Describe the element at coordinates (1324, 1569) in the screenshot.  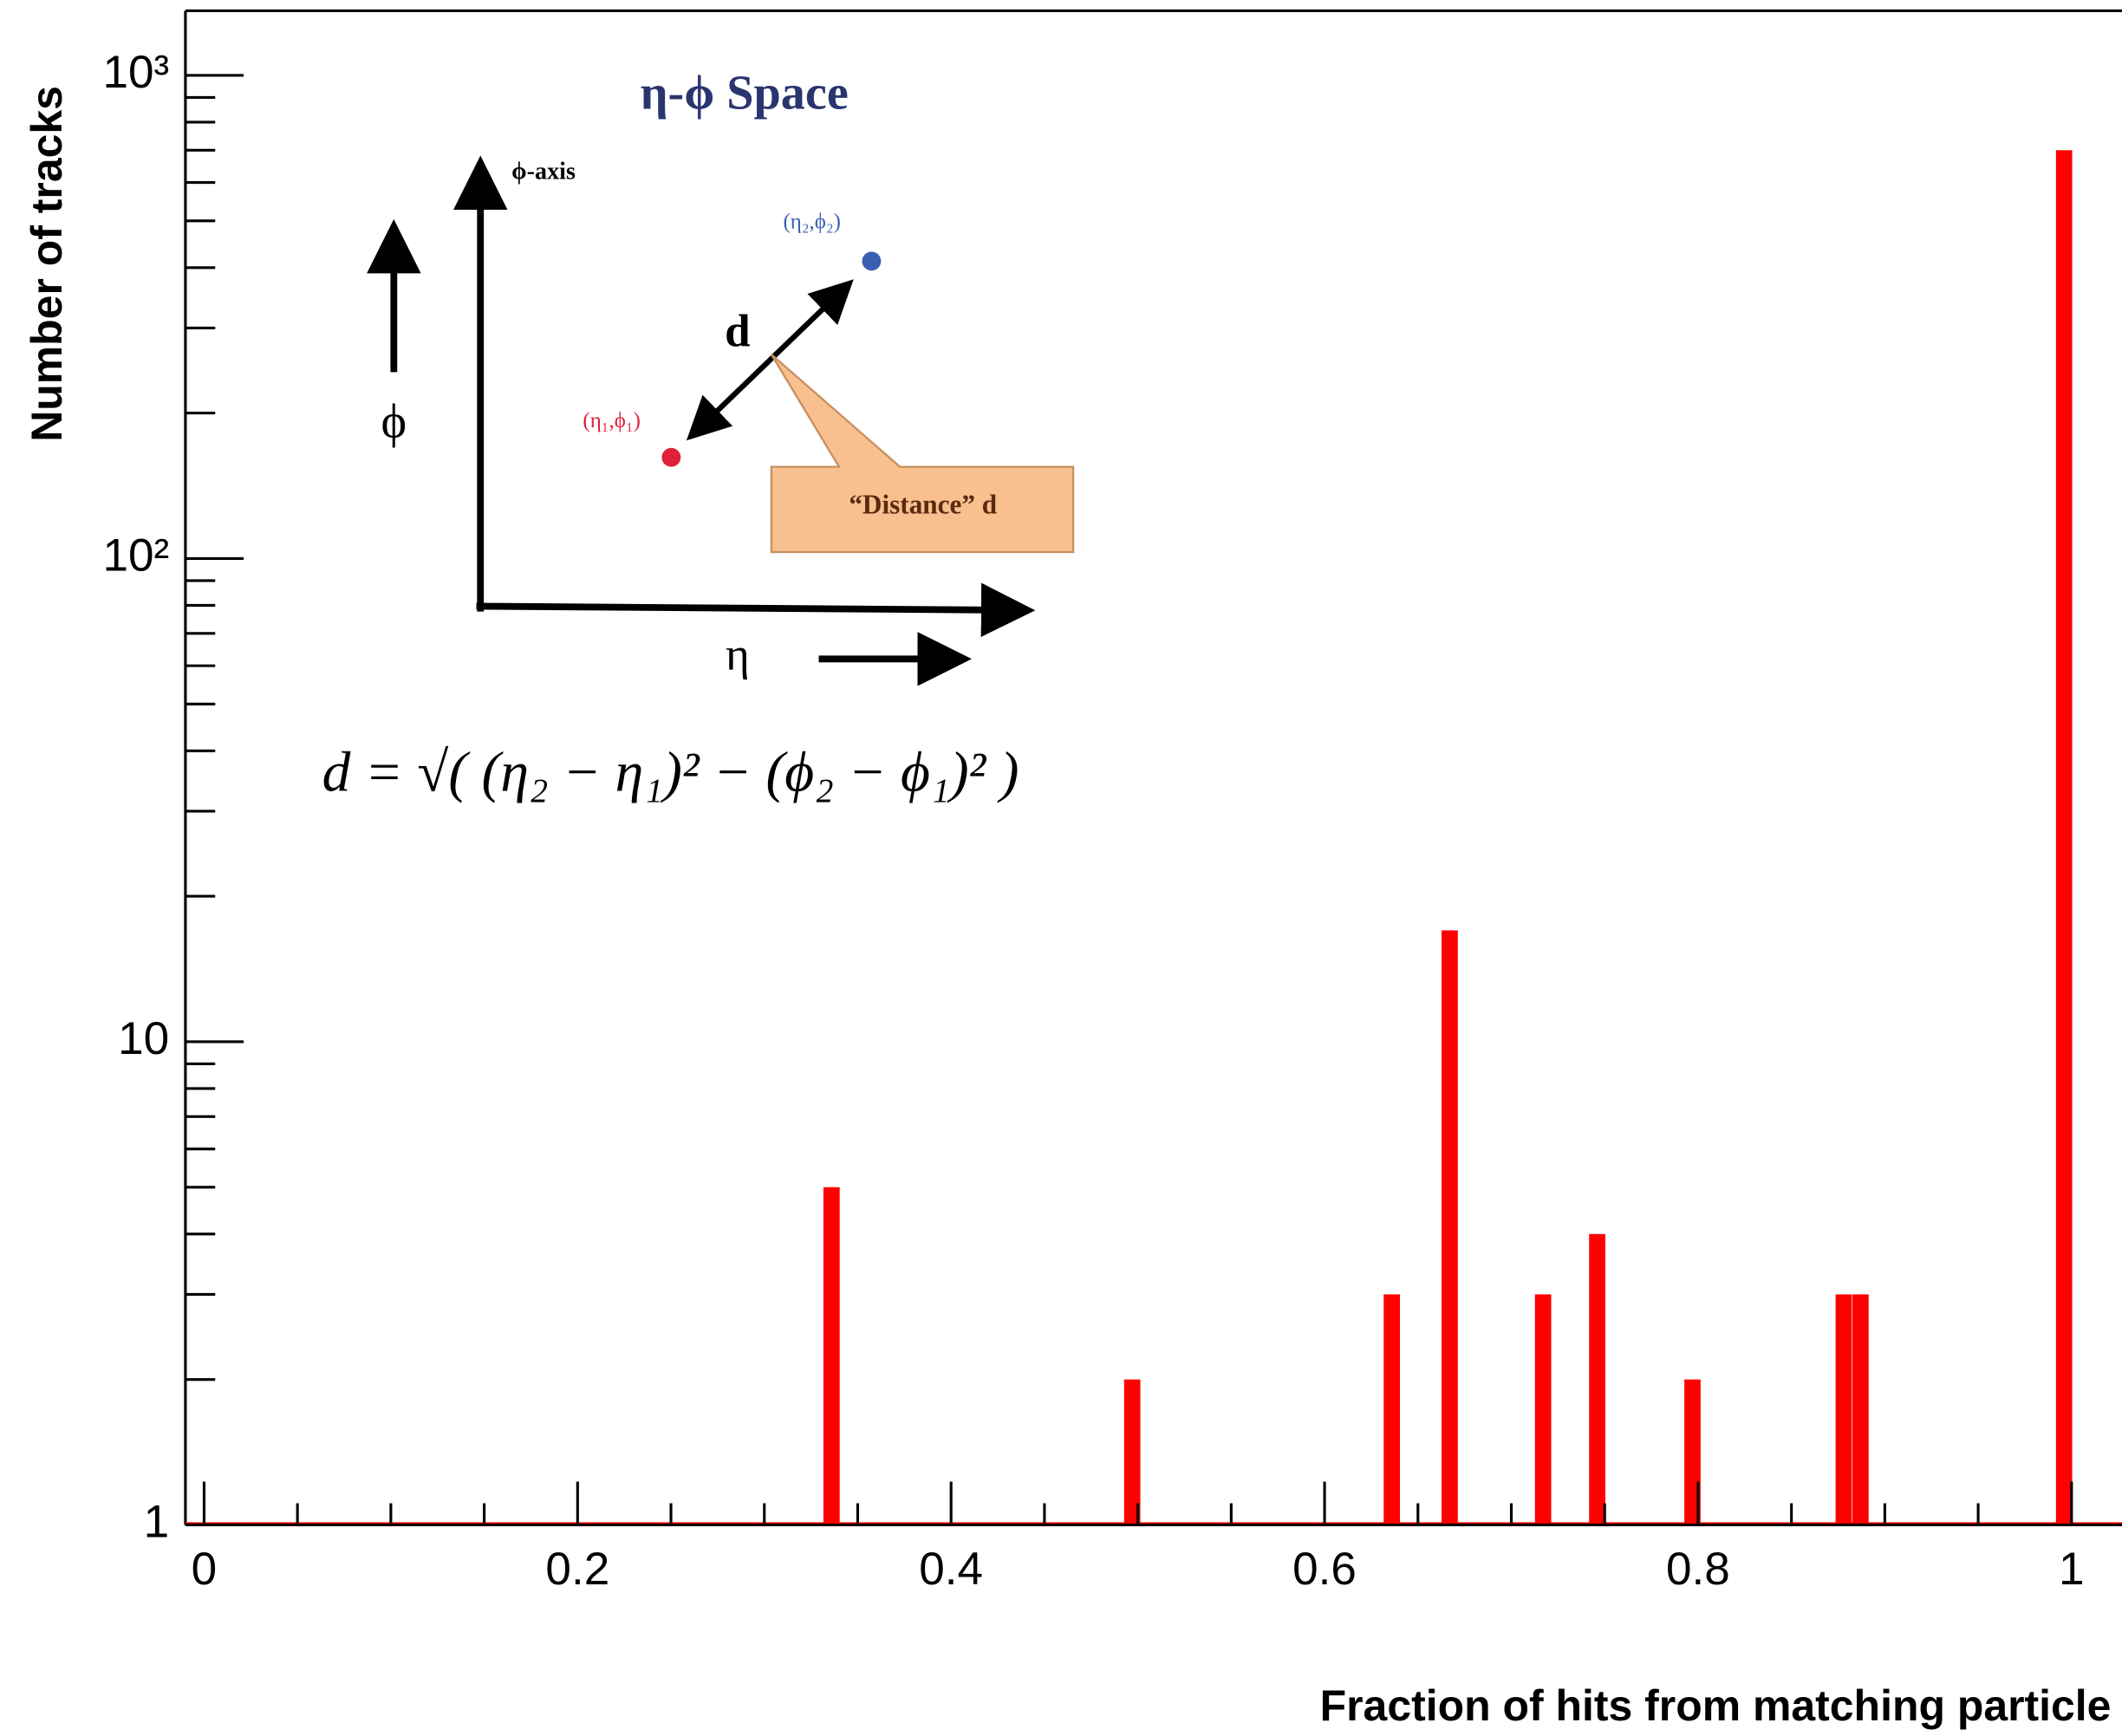
I see `x-tick-label: 0.6` at that location.